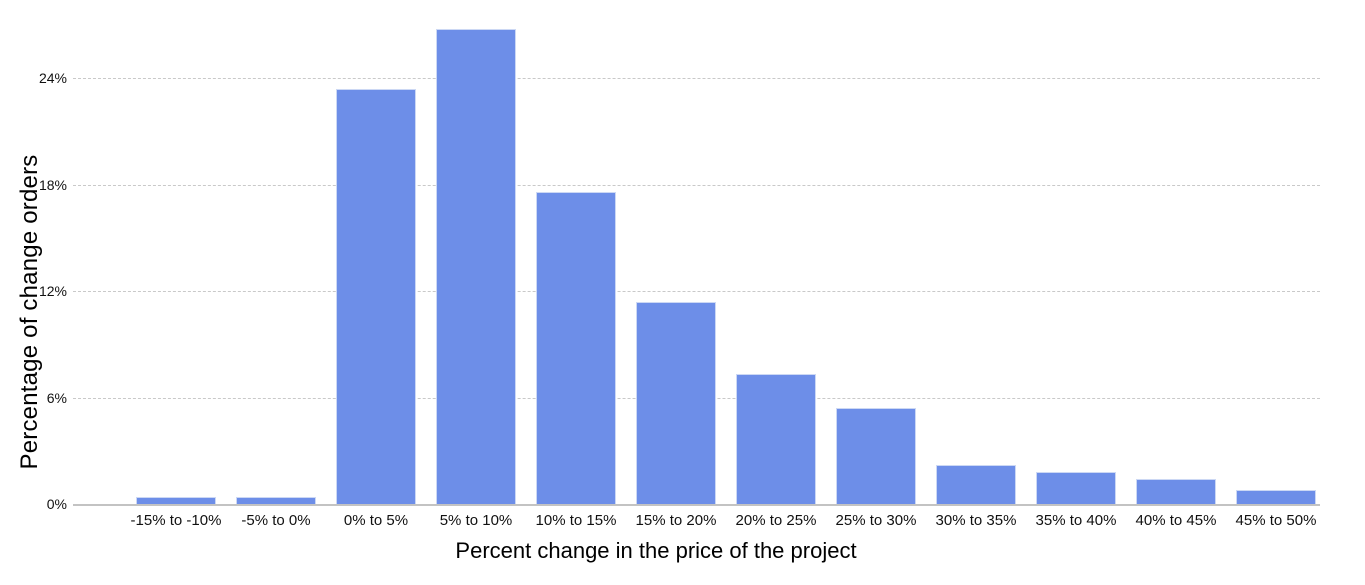  I want to click on bar-35to40, so click(1076, 488).